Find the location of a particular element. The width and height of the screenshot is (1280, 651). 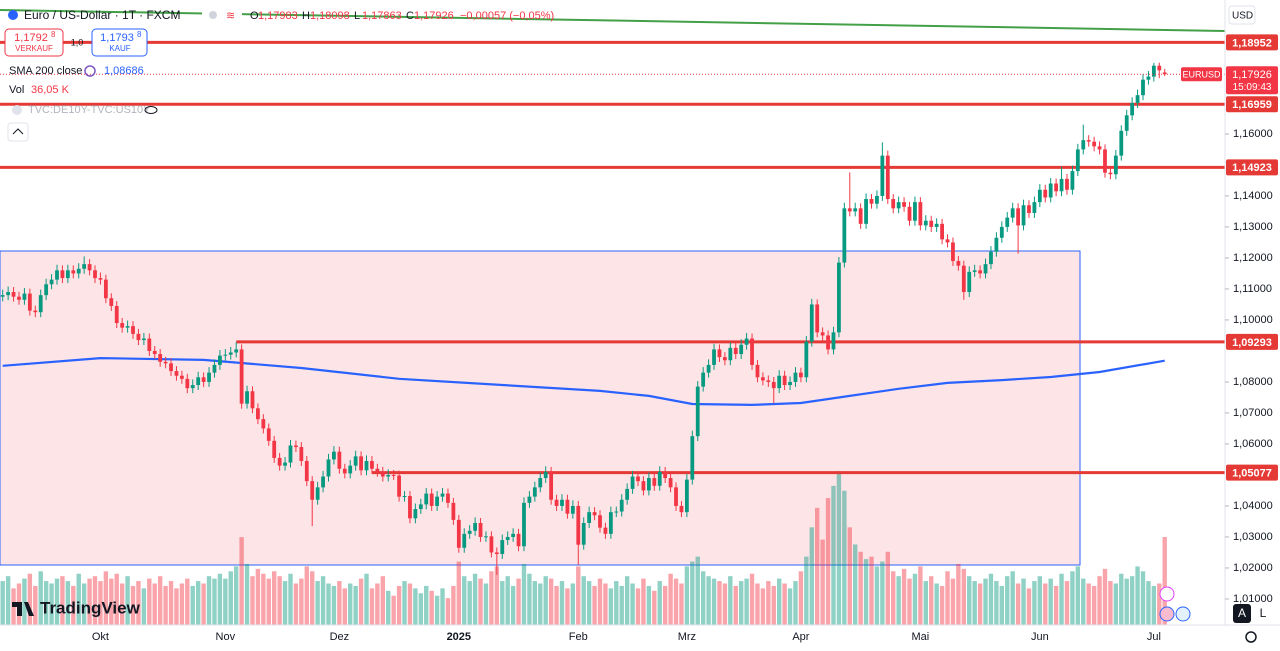

sma-icon is located at coordinates (90, 71).